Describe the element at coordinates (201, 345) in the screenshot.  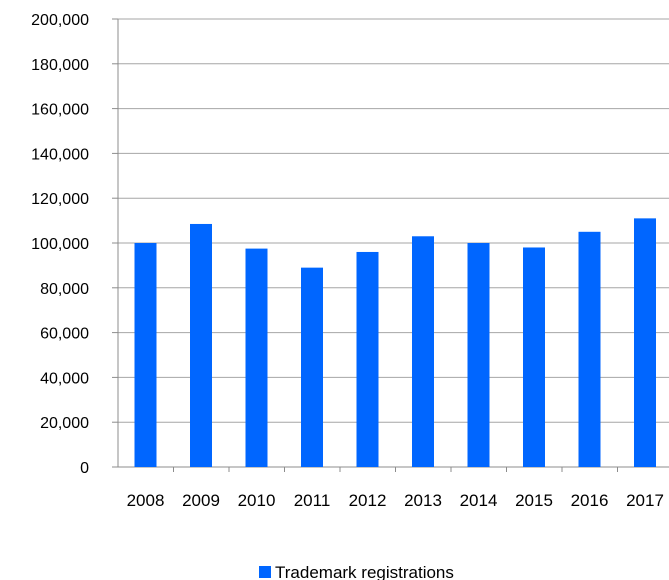
I see `bar-2009` at that location.